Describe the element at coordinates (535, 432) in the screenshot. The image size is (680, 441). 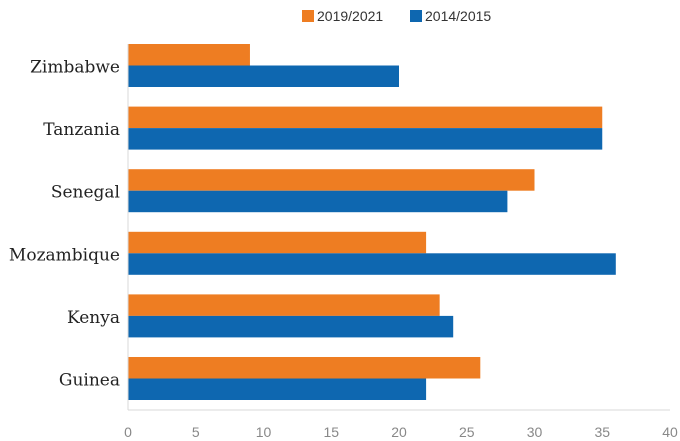
I see `x-tick-label-30: 30` at that location.